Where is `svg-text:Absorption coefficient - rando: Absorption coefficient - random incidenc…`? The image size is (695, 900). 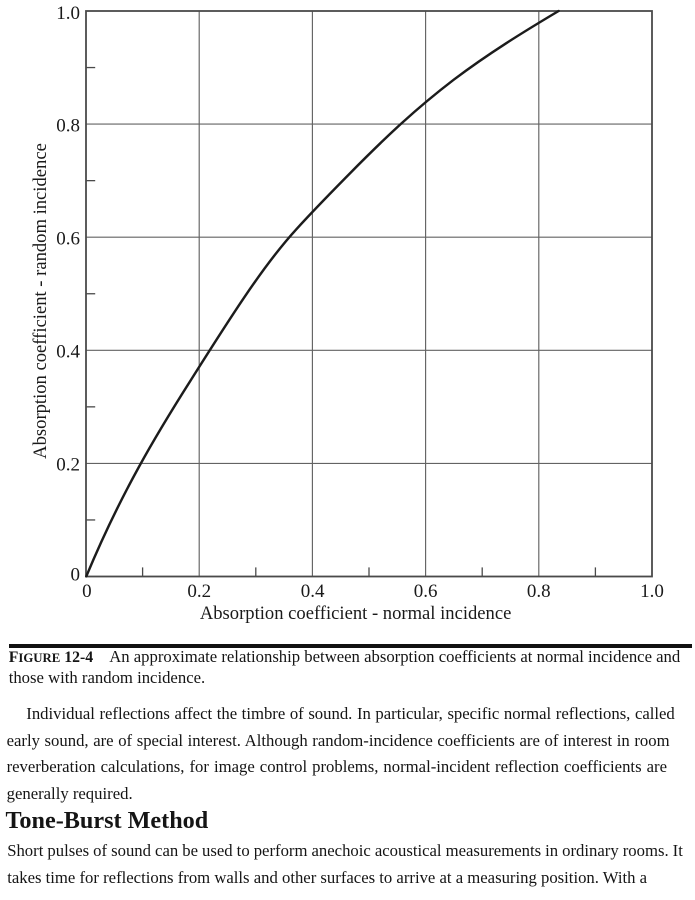
svg-text:Absorption coefficient - rando: Absorption coefficient - random incidenc… is located at coordinates (40, 301).